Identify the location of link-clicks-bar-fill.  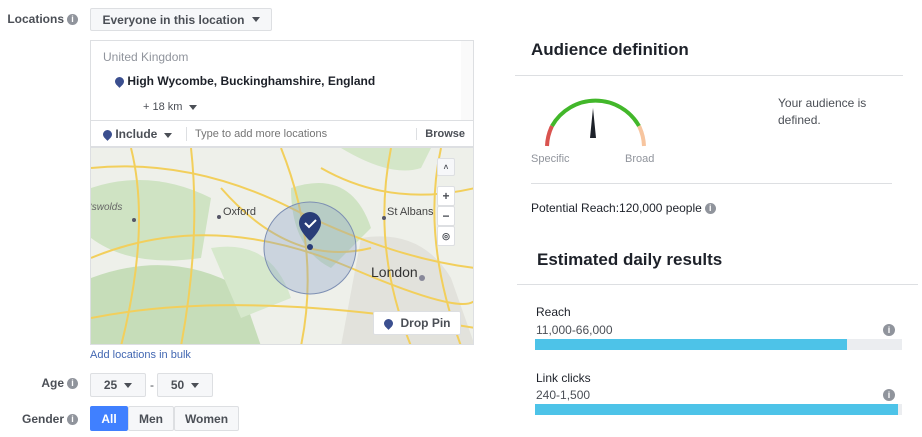
(717, 409).